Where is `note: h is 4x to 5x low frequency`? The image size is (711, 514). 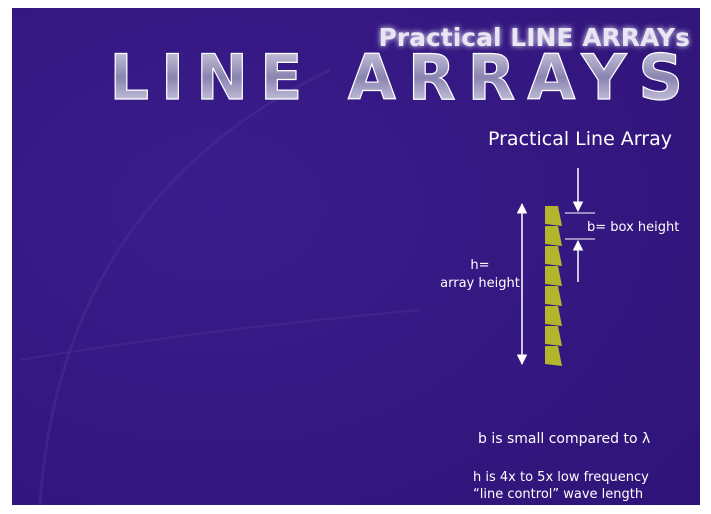 note: h is 4x to 5x low frequency is located at coordinates (561, 477).